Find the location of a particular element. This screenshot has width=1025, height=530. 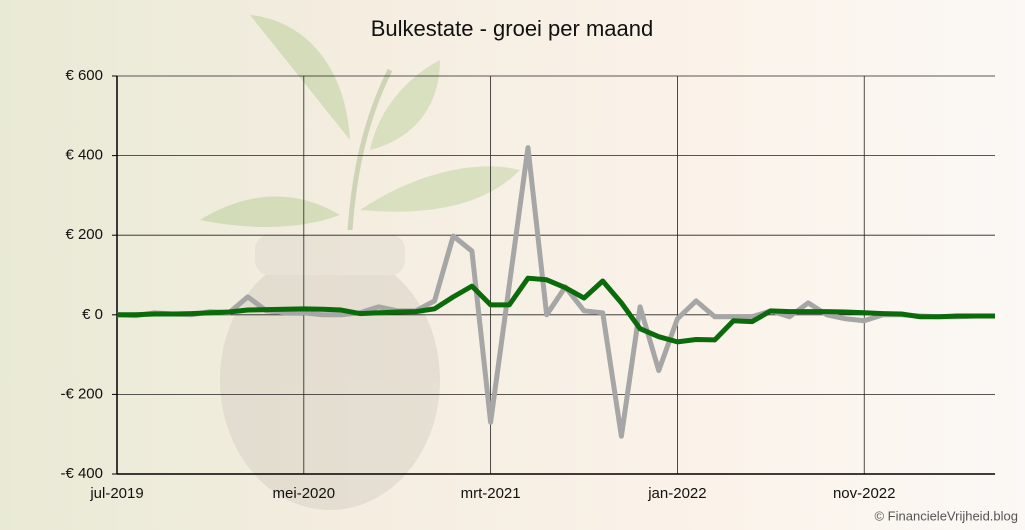

y-tick-label: € 400 is located at coordinates (84, 155).